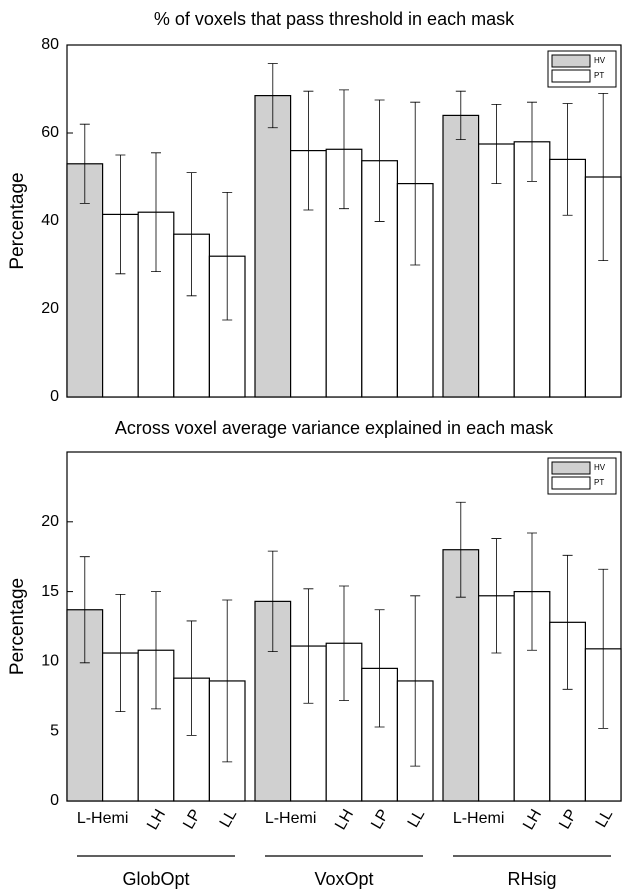 The height and width of the screenshot is (895, 631). I want to click on group-label: GlobOpt, so click(155, 879).